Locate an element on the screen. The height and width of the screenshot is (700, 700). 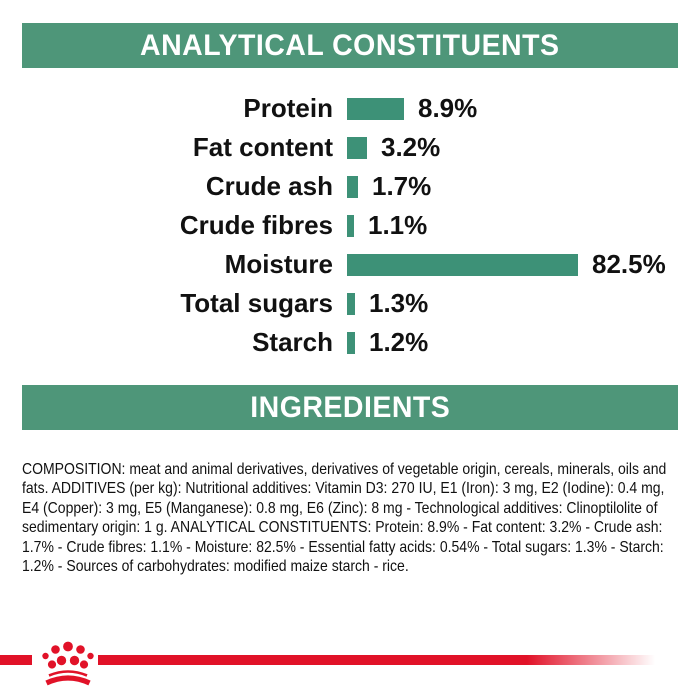
constituent-value: 1.3% is located at coordinates (399, 303).